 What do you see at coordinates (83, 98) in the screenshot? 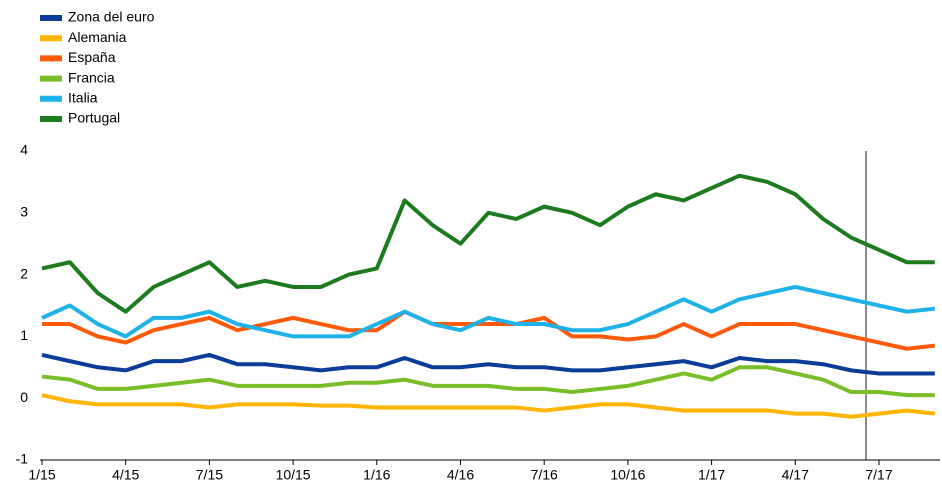
I see `legend-label: Italia` at bounding box center [83, 98].